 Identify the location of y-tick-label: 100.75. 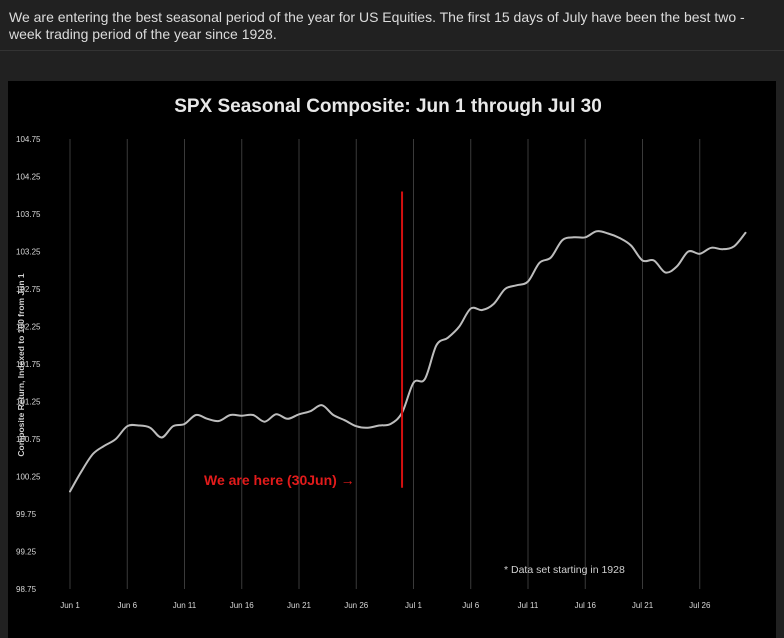
(28, 439).